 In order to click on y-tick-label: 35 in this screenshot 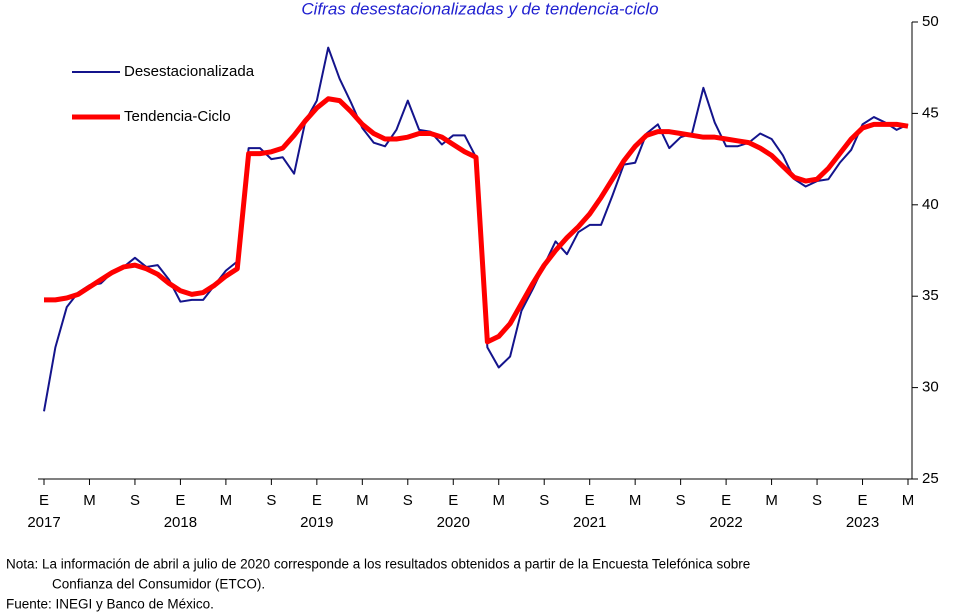, I will do `click(930, 295)`.